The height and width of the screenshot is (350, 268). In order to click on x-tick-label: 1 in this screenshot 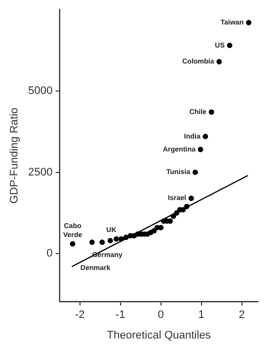, I will do `click(201, 315)`.